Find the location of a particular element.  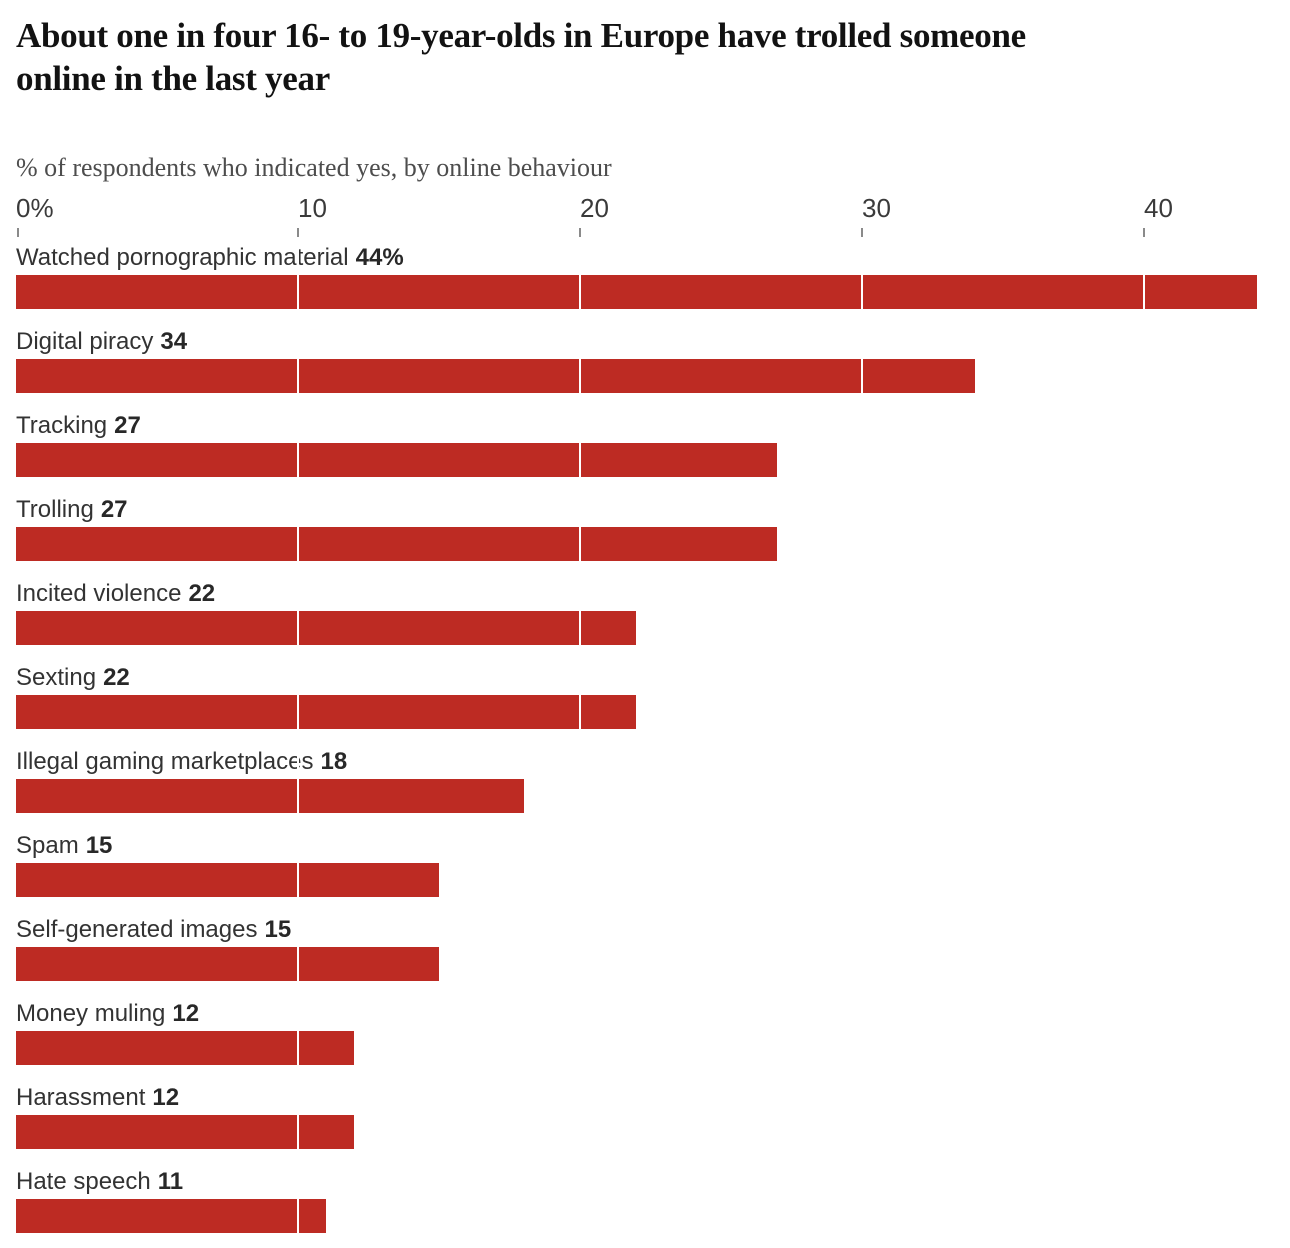

bar-category: Tracking is located at coordinates (62, 425).